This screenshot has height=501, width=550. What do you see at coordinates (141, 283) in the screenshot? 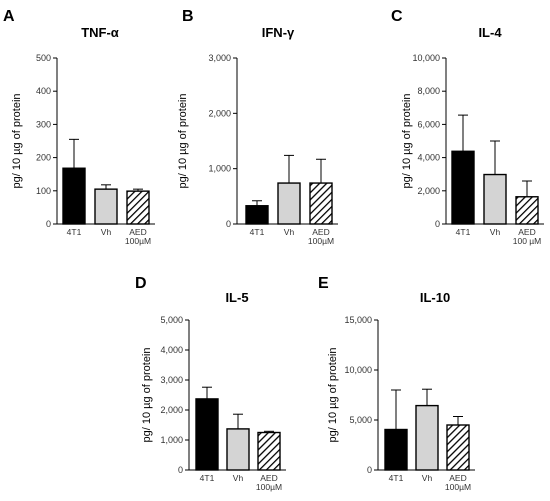
I see `panel-letter: D` at bounding box center [141, 283].